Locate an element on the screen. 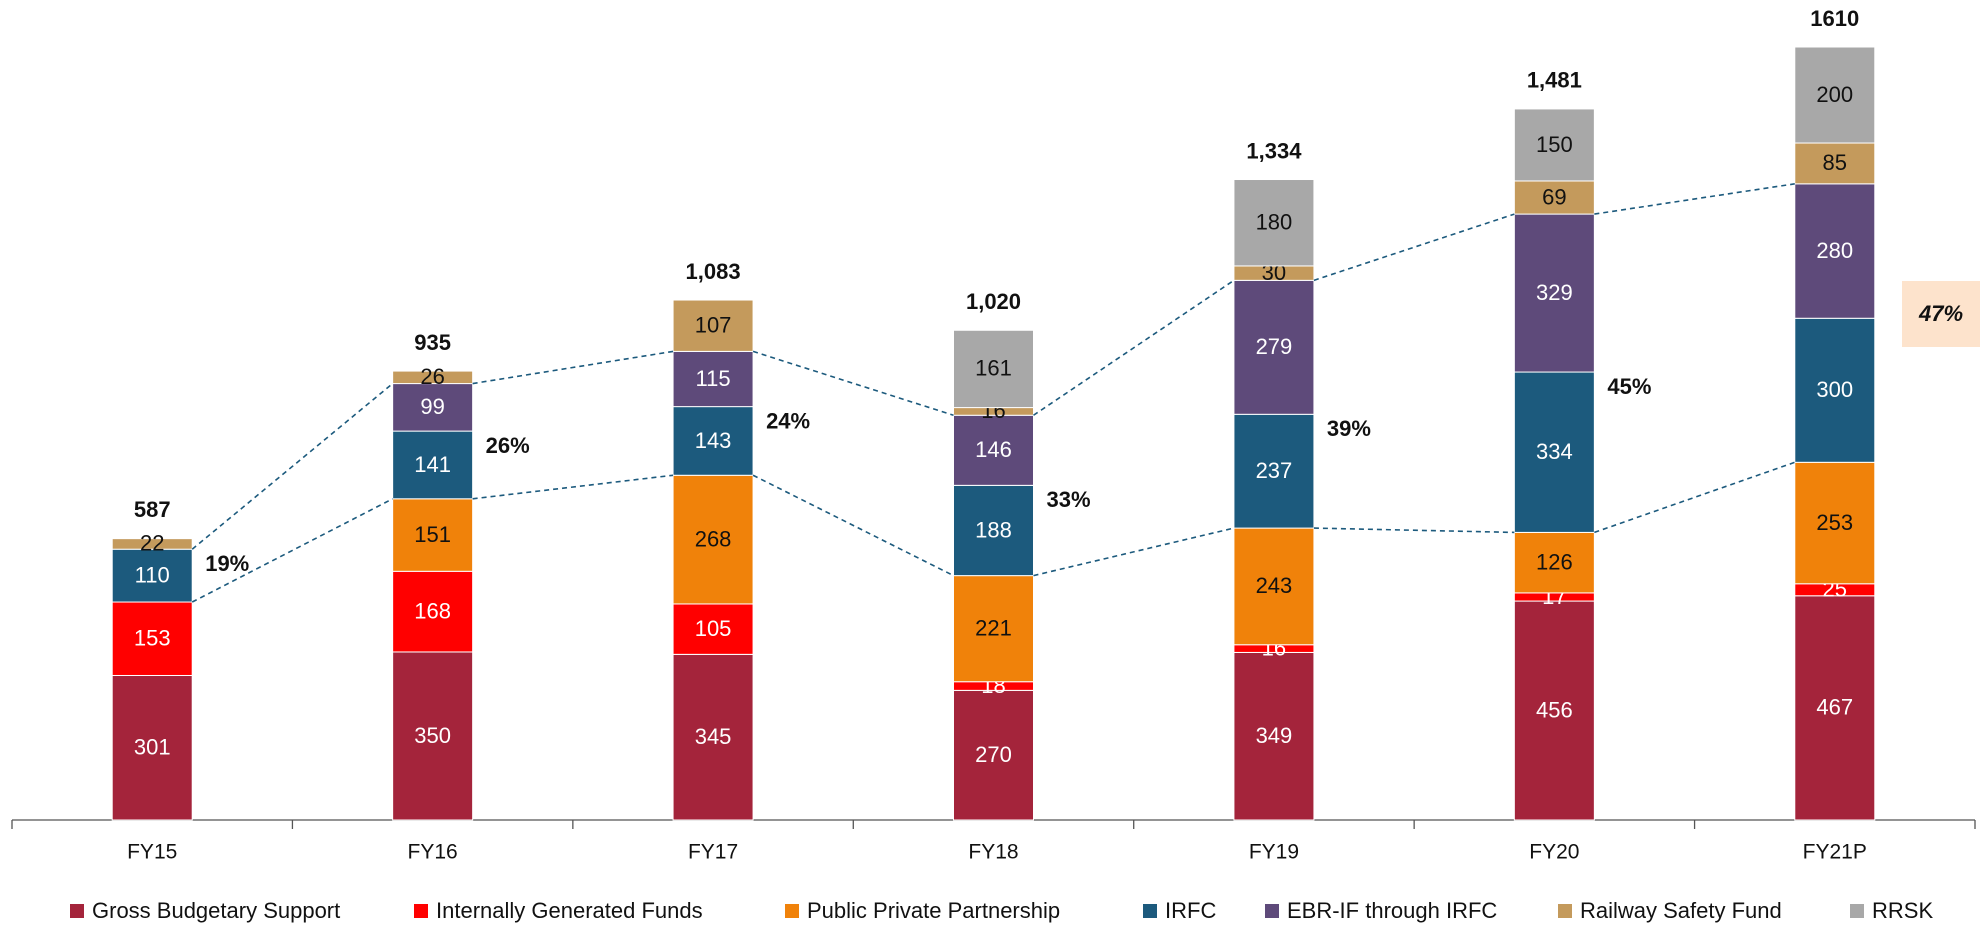 The width and height of the screenshot is (1987, 926). segment-label: 334 is located at coordinates (1554, 451).